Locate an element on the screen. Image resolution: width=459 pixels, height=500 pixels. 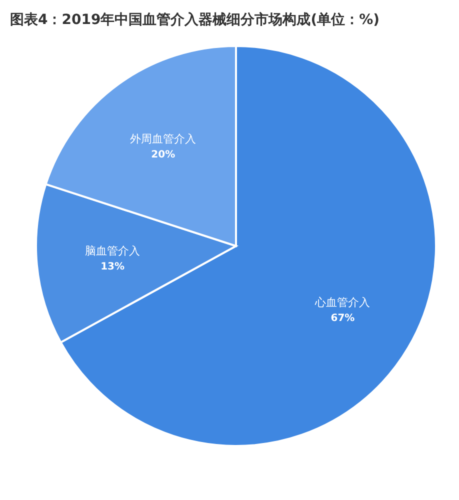
chart-title: 图表4：2019年中国血管介入器械细分市场构成(单位：%) is located at coordinates (195, 19).